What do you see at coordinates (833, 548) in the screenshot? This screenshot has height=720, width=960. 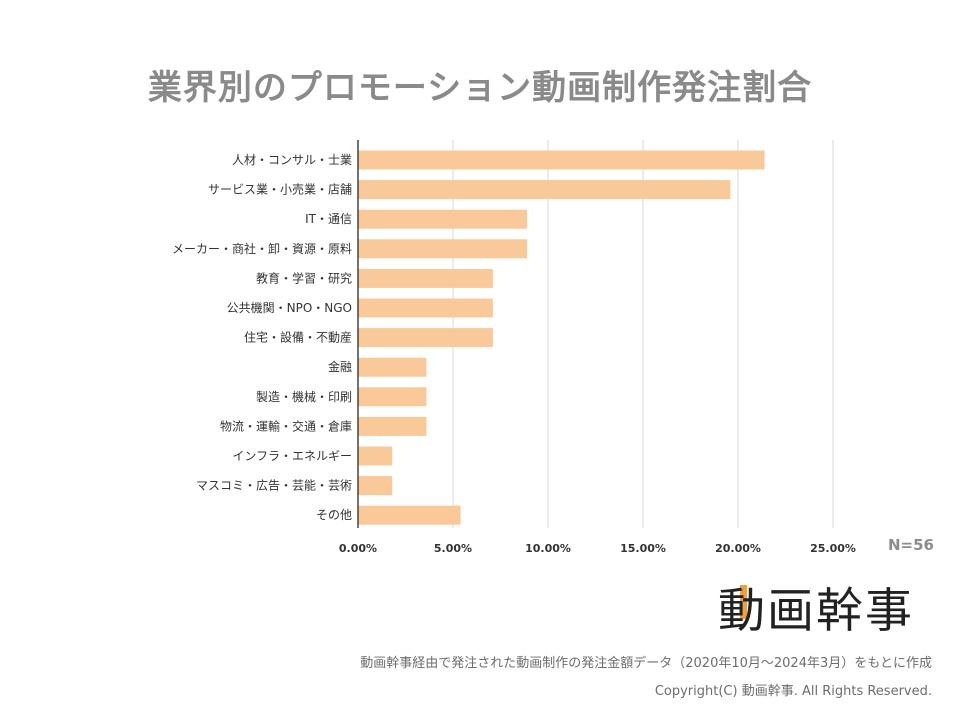 I see `x-tick-label: 25.00%` at bounding box center [833, 548].